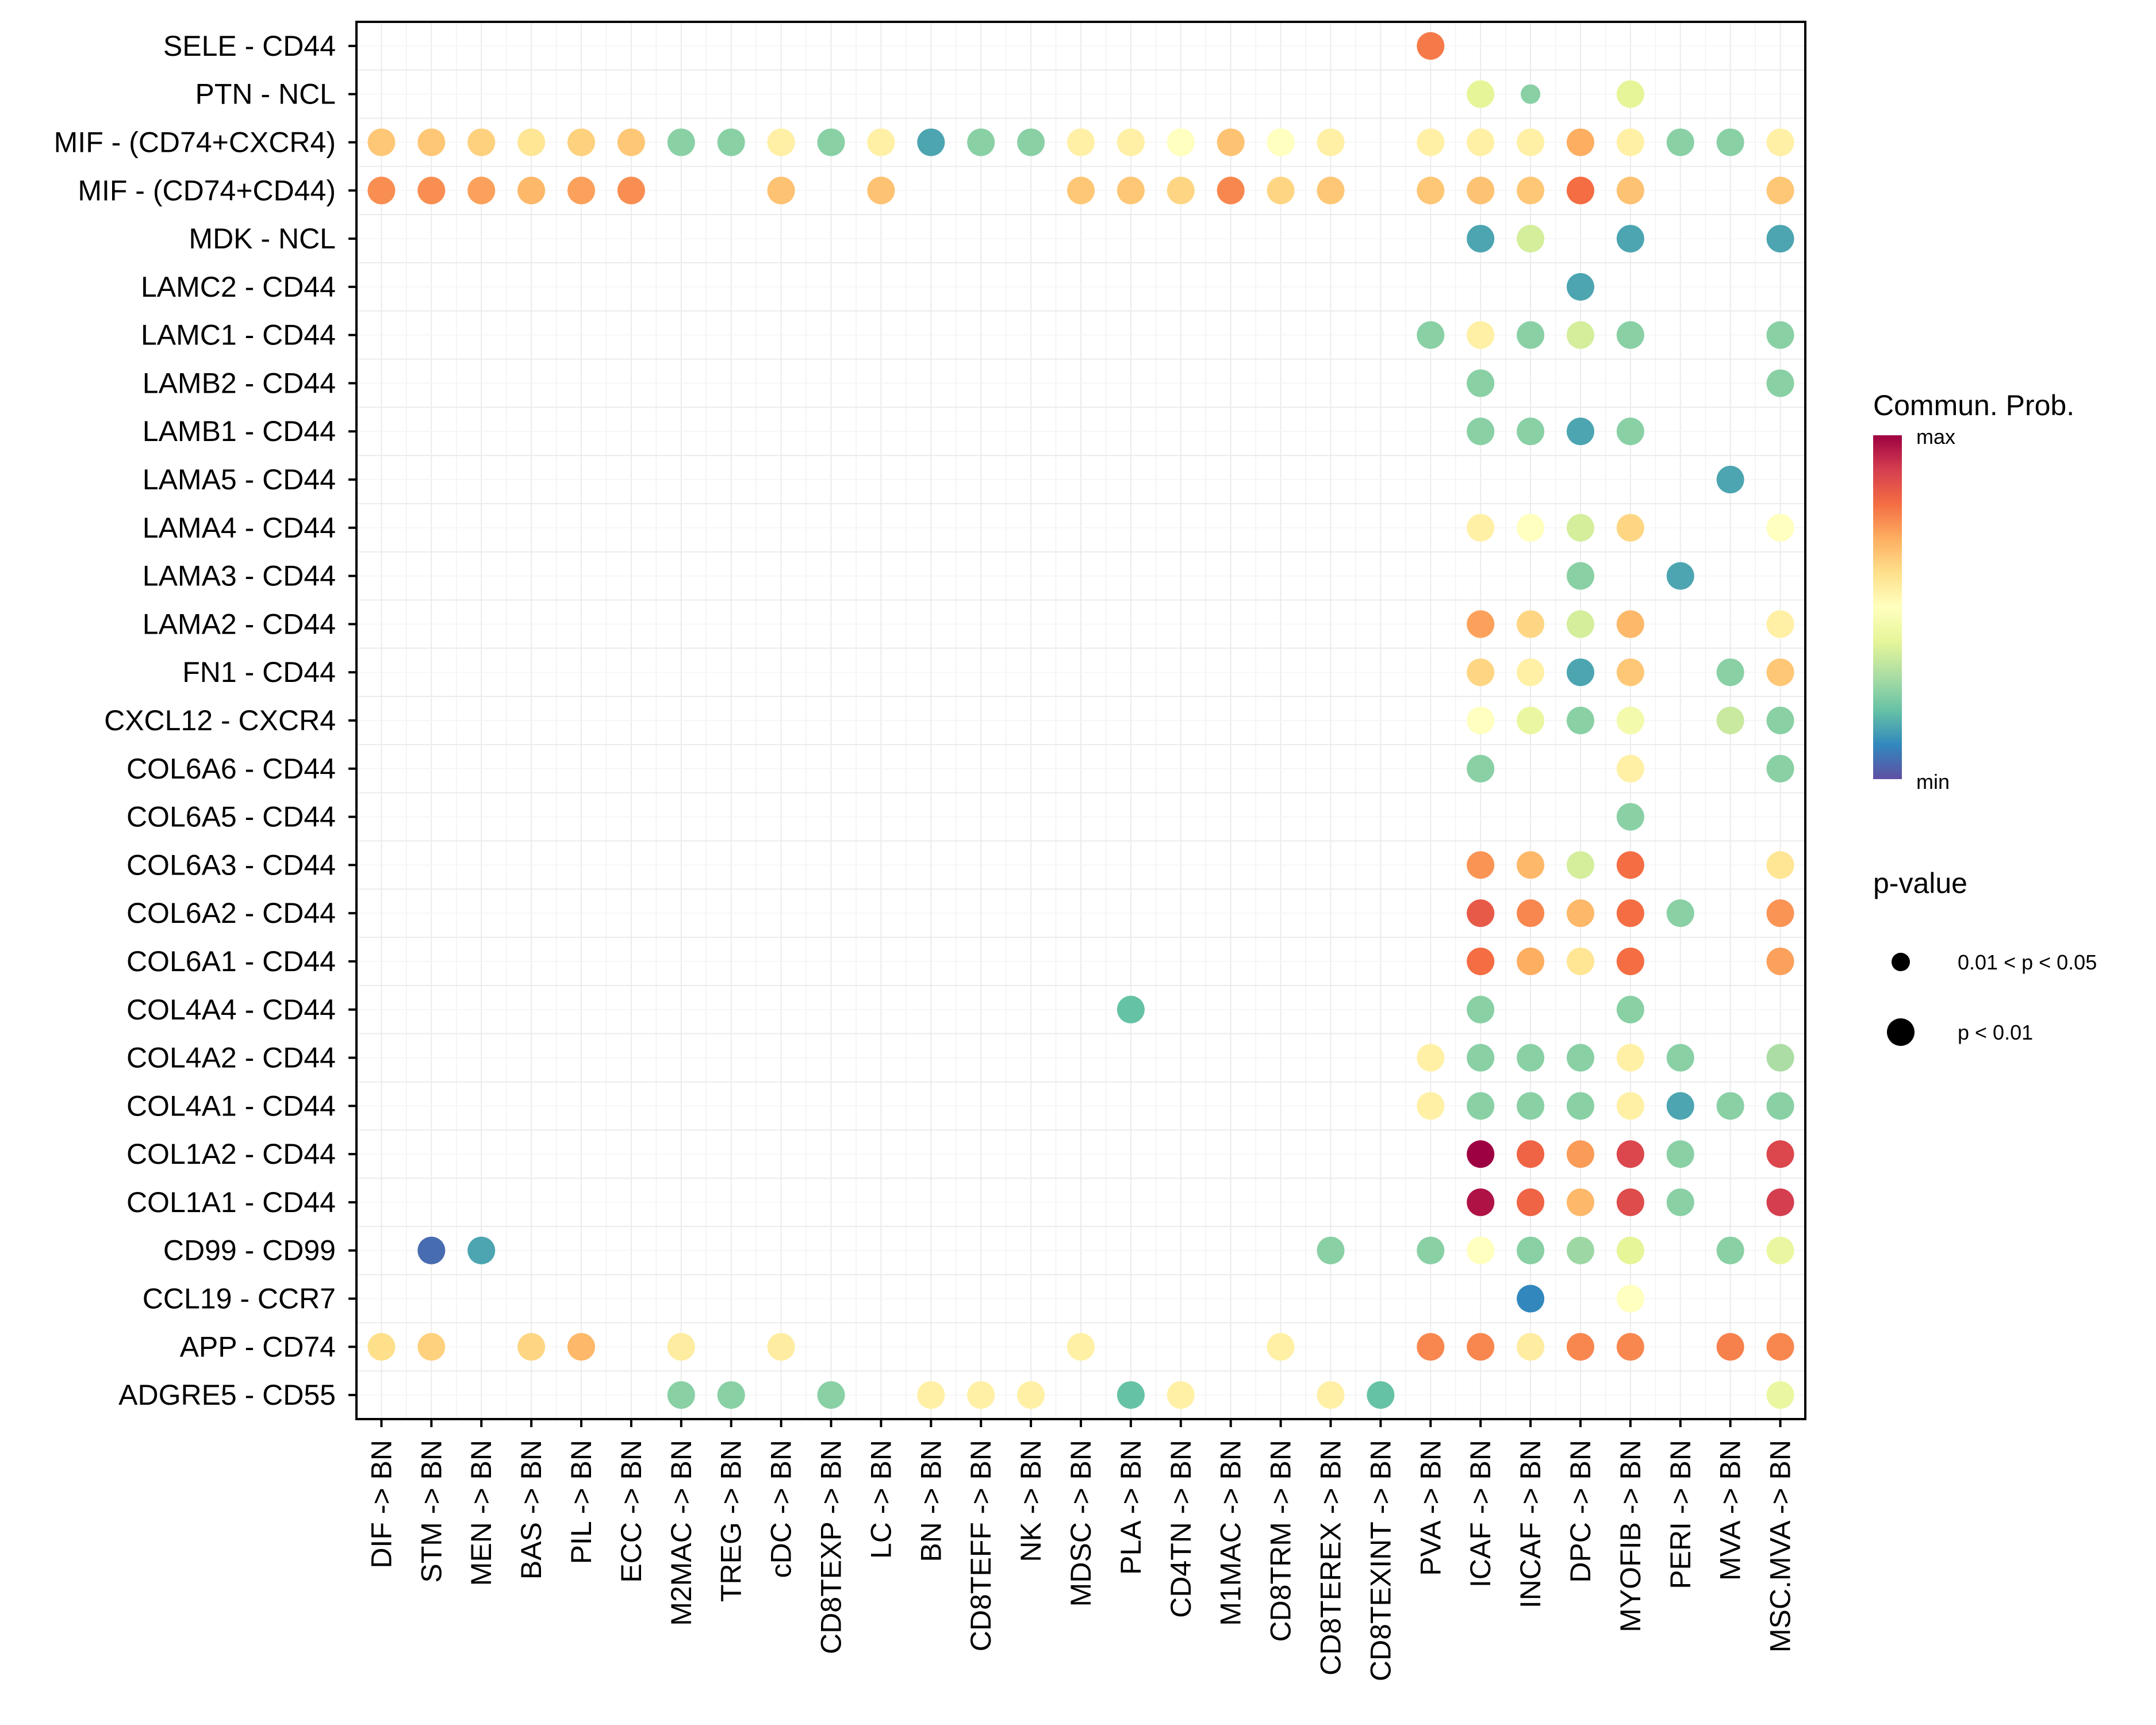 The image size is (2156, 1725). I want to click on x-tick-label: MVA -> BN, so click(1730, 1510).